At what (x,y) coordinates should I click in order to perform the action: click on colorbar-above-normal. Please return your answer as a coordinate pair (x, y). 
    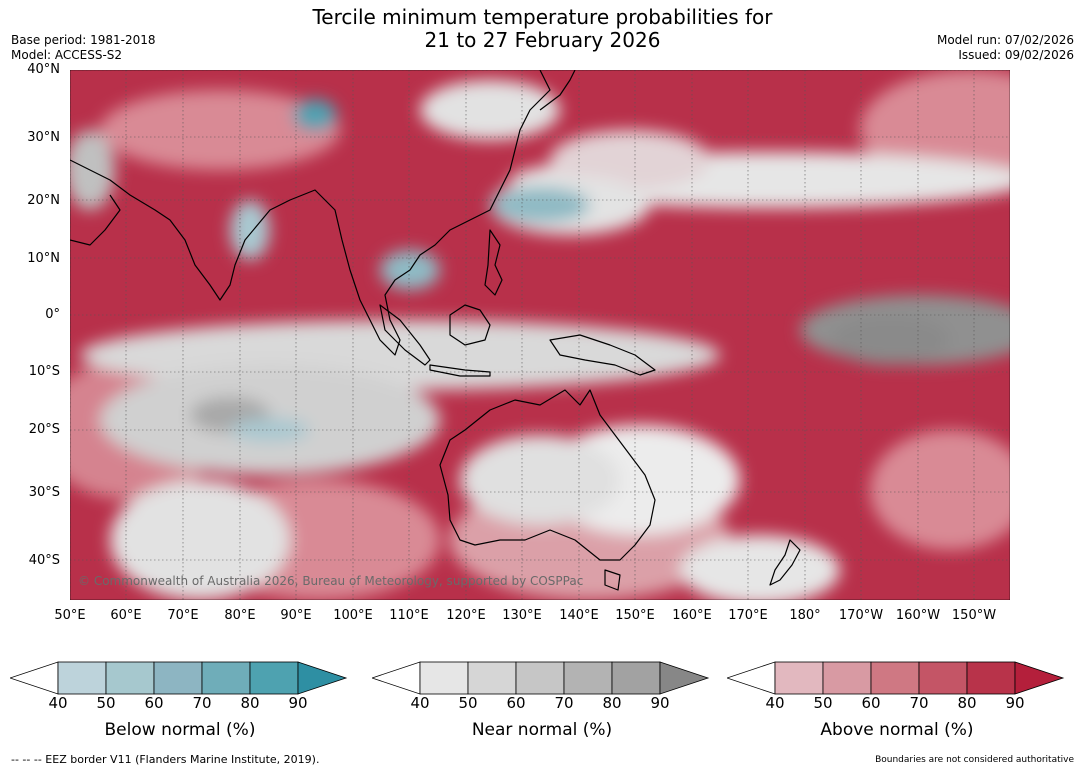
    Looking at the image, I should click on (896, 678).